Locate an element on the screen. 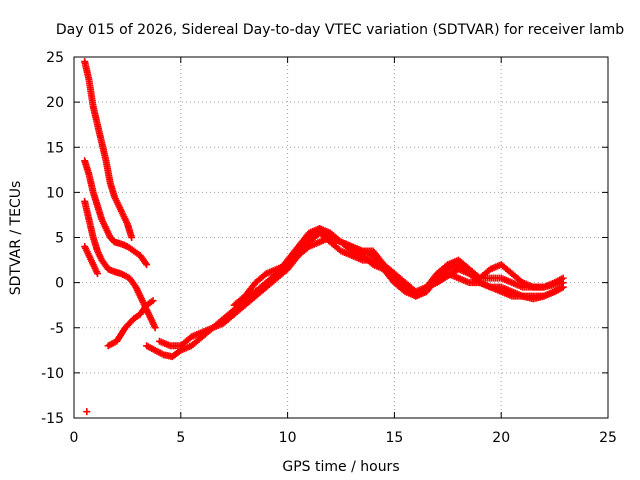 Image resolution: width=640 pixels, height=480 pixels. y-tick-label: 25 is located at coordinates (55, 58).